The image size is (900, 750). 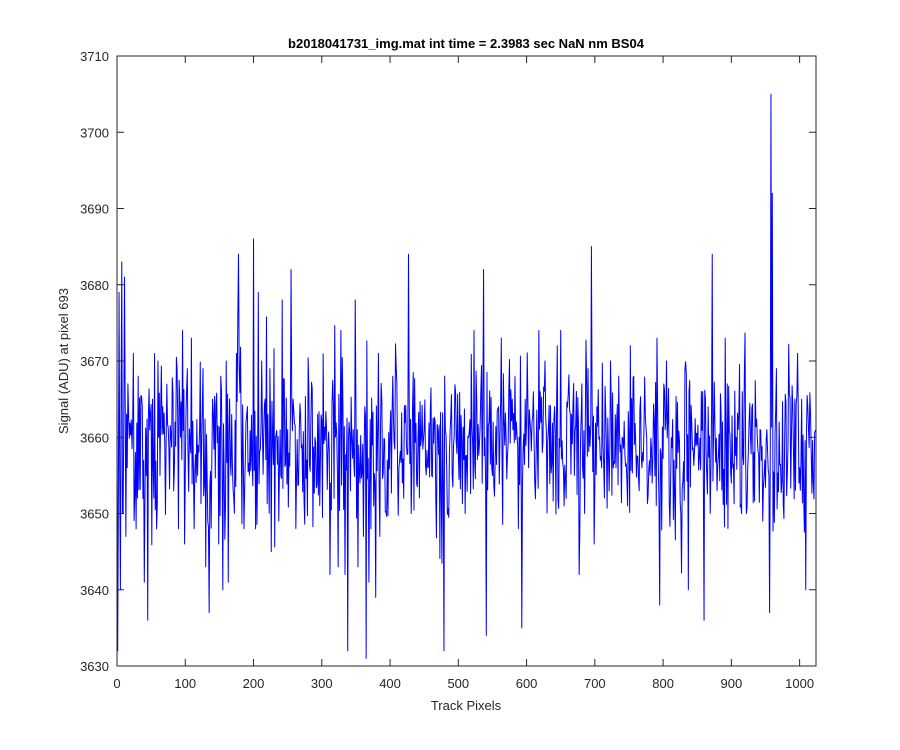 What do you see at coordinates (466, 705) in the screenshot?
I see `x-axis-label: Track Pixels` at bounding box center [466, 705].